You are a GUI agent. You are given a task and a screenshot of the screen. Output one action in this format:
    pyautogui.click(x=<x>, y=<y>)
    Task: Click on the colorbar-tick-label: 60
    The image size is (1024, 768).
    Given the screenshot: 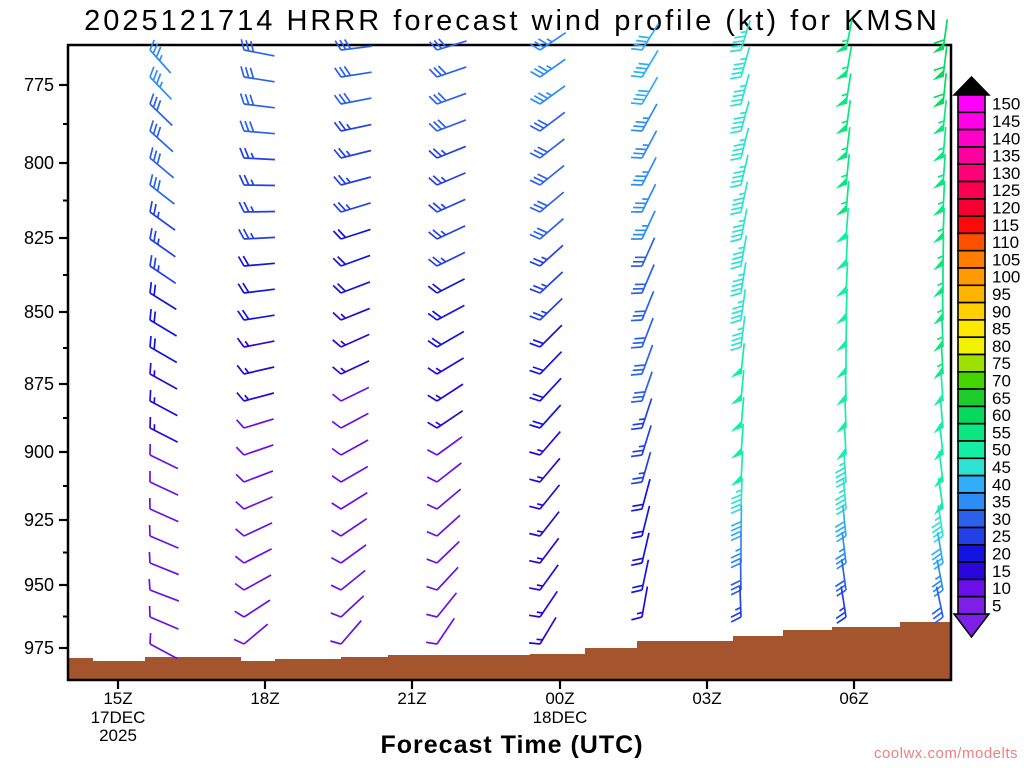 What is the action you would take?
    pyautogui.click(x=1001, y=415)
    